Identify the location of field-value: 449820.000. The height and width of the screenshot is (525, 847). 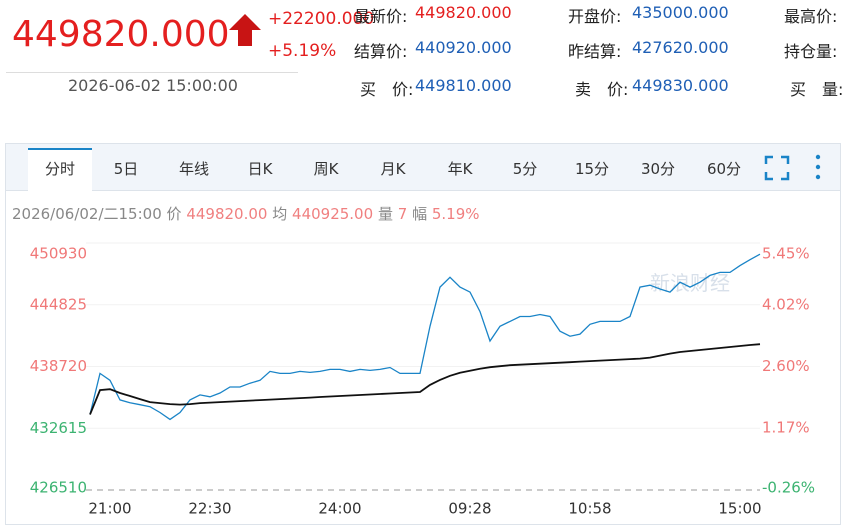
(463, 12).